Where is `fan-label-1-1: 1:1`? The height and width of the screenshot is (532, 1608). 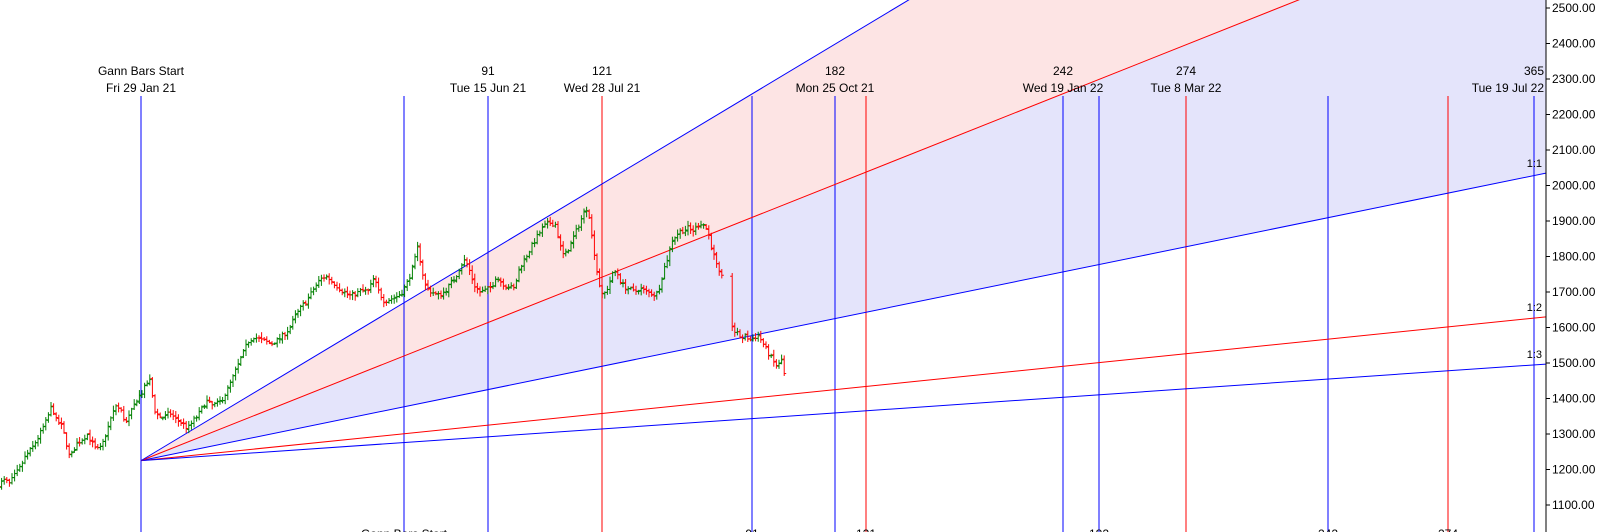
fan-label-1-1: 1:1 is located at coordinates (1534, 164).